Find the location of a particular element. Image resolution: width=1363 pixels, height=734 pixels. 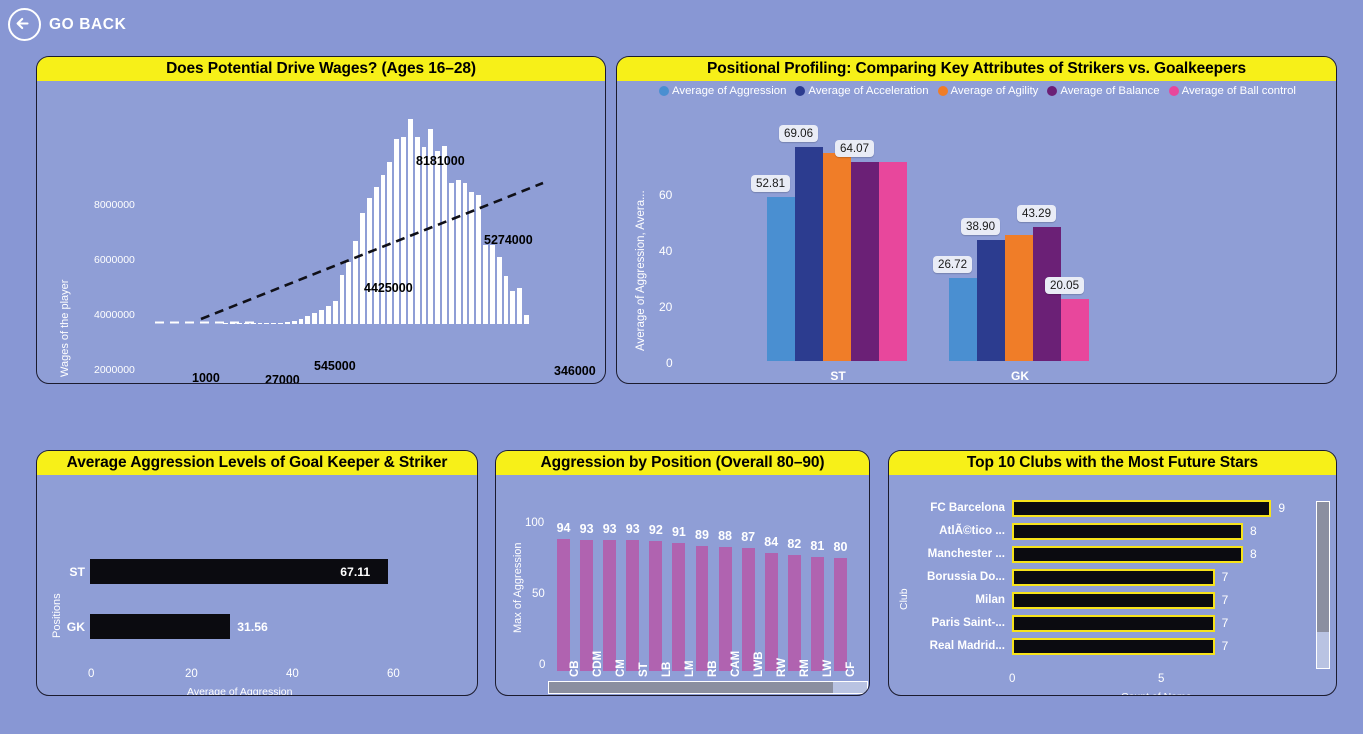

position-bars: 94 93 93 93 92 91 89 88 87 84 82 81 80 is located at coordinates (702, 595).